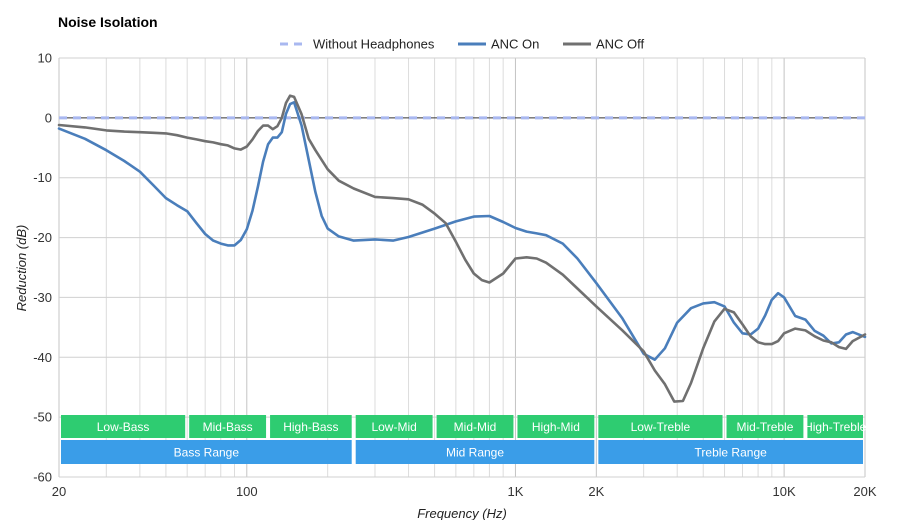  I want to click on y-tick-label: -50, so click(42, 417).